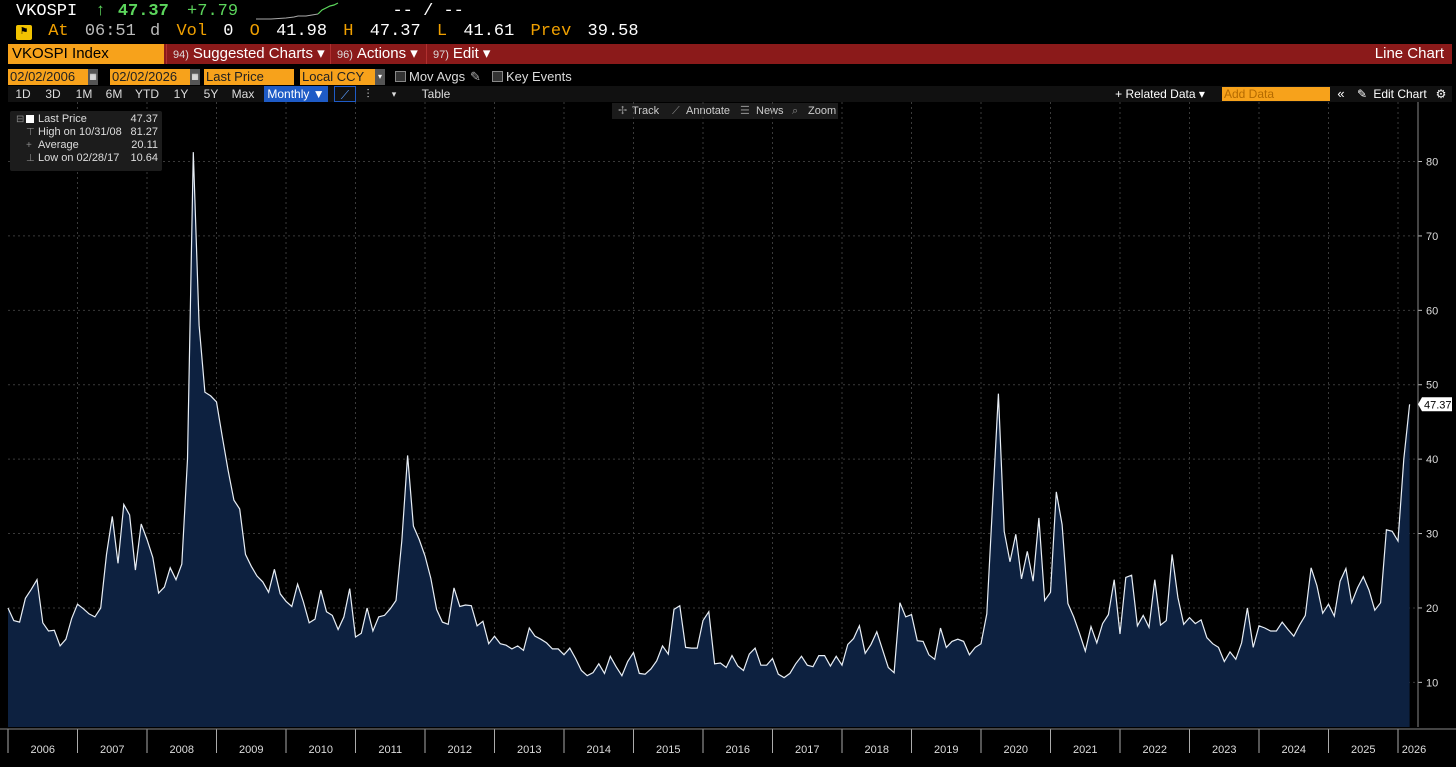 This screenshot has width=1456, height=767. Describe the element at coordinates (143, 11) in the screenshot. I see `last-price-value: 47.37` at that location.